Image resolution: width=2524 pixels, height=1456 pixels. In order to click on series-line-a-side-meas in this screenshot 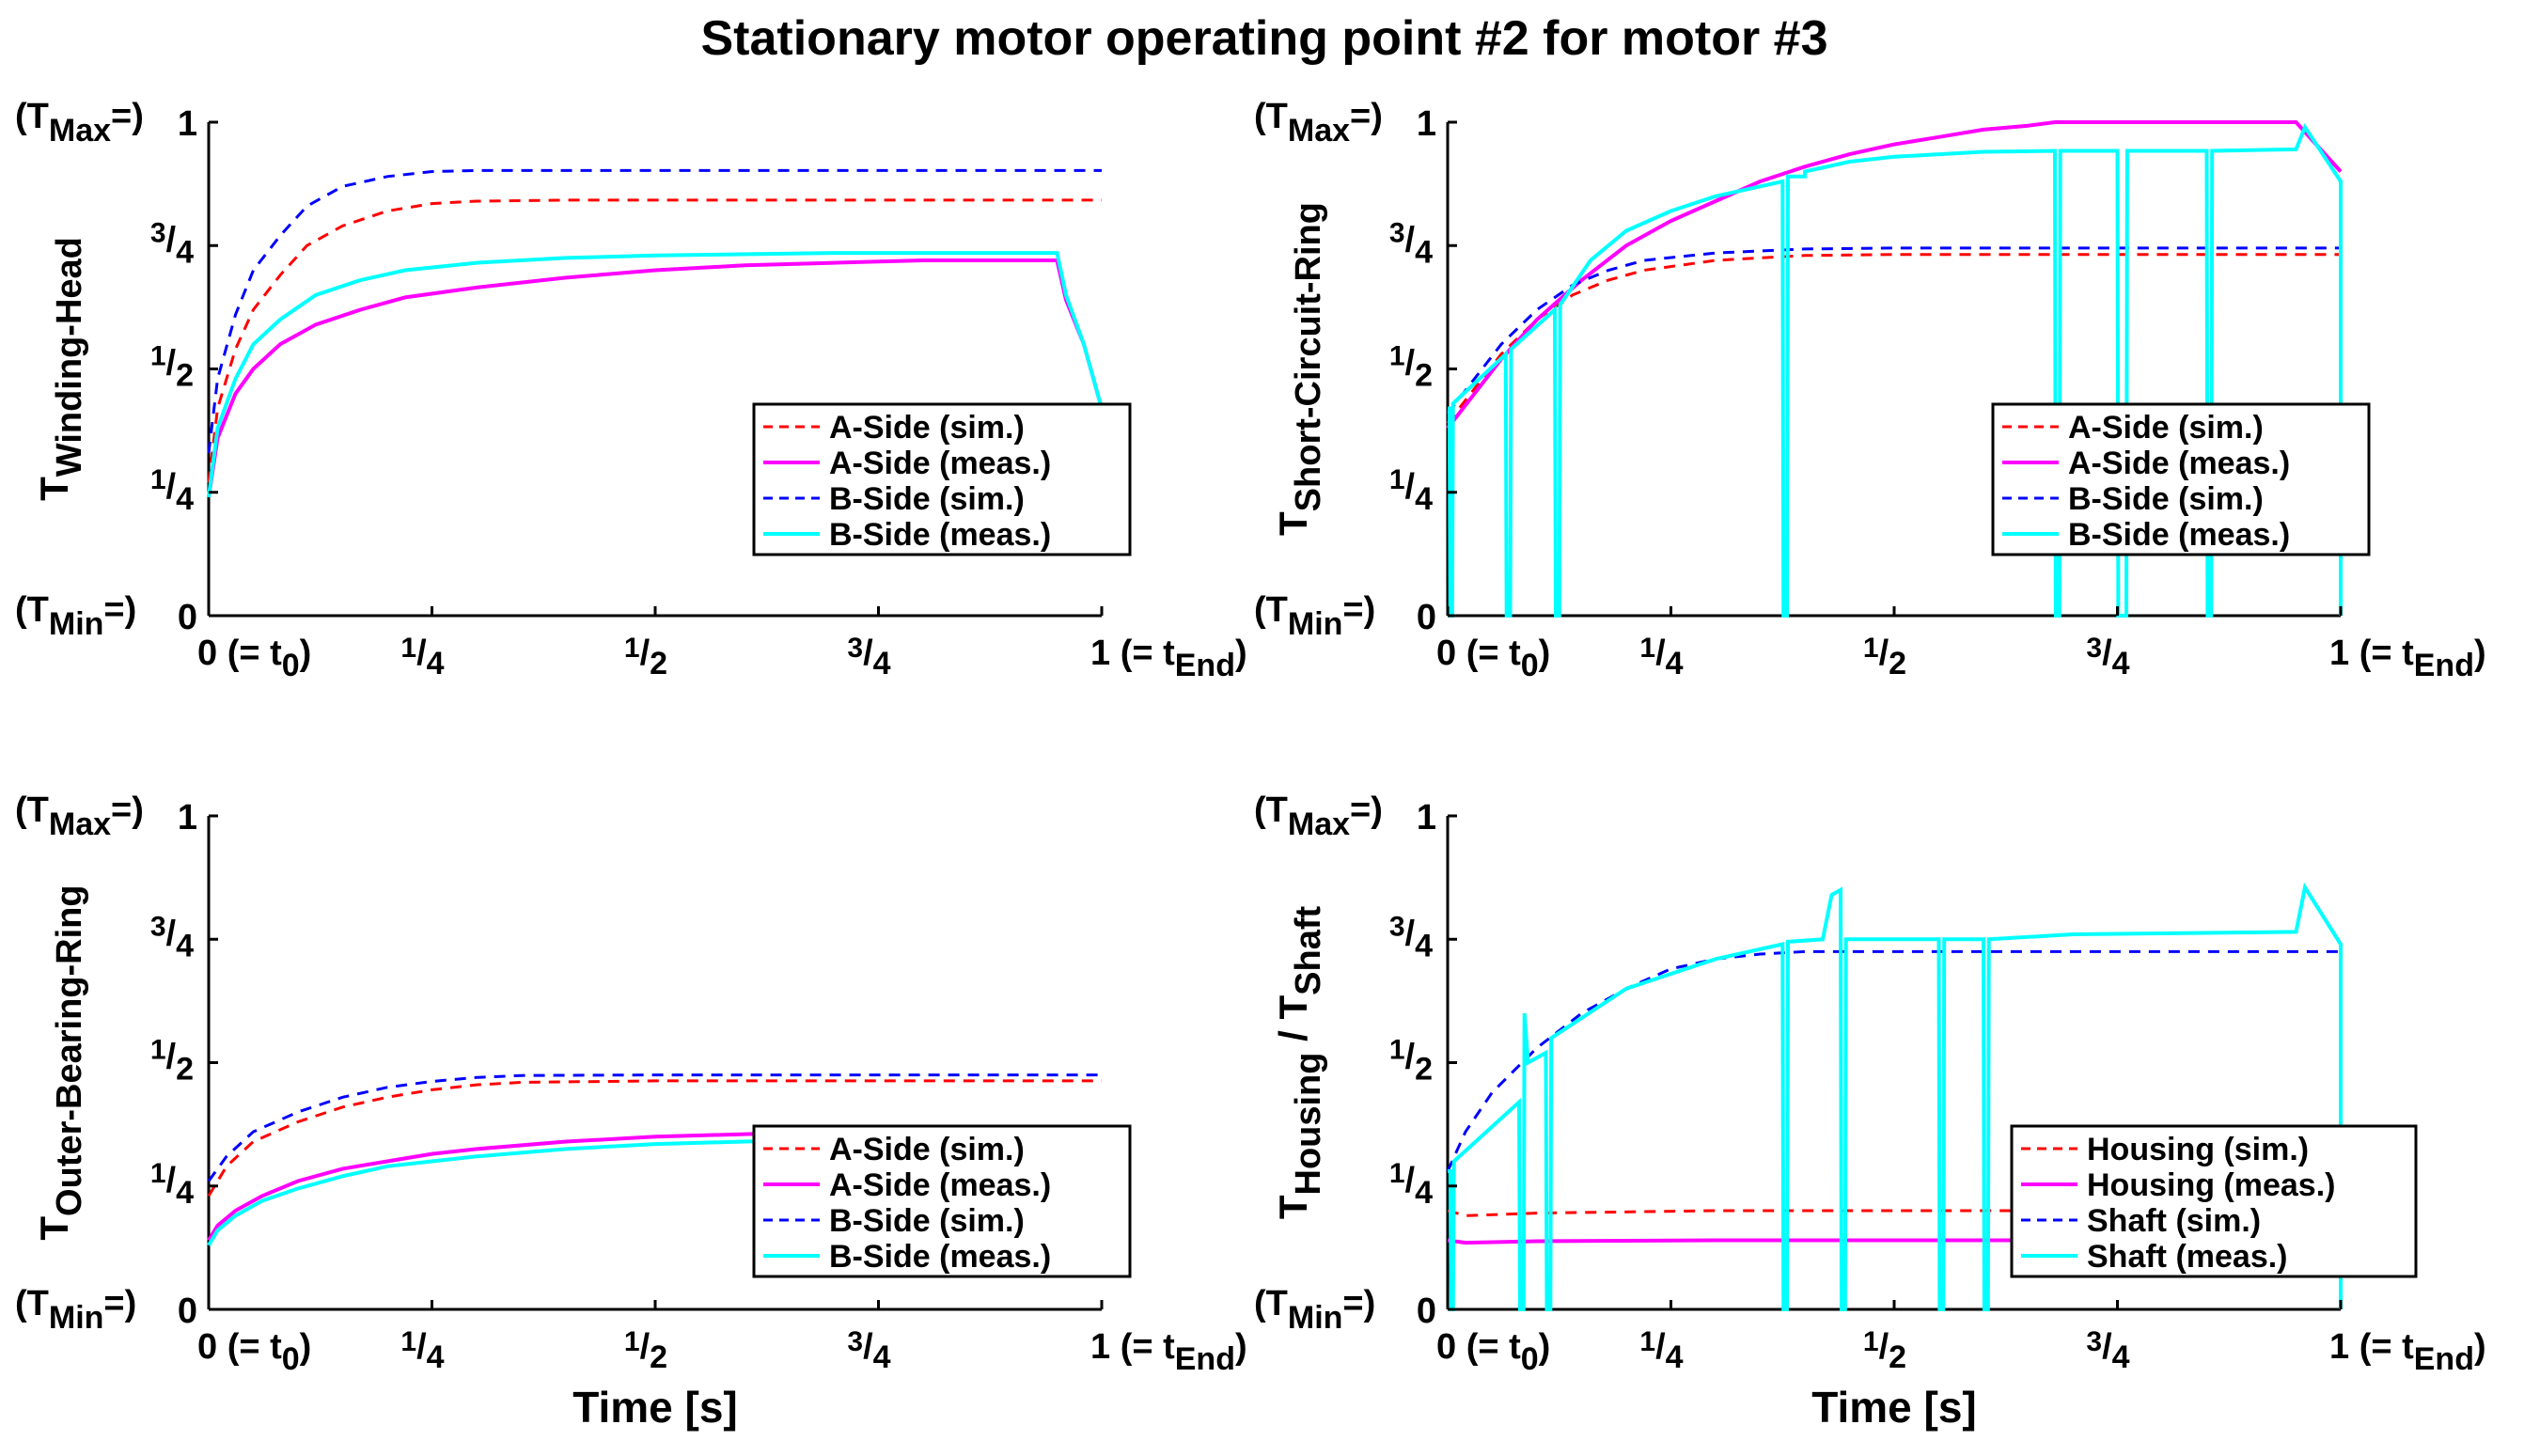, I will do `click(1894, 275)`.